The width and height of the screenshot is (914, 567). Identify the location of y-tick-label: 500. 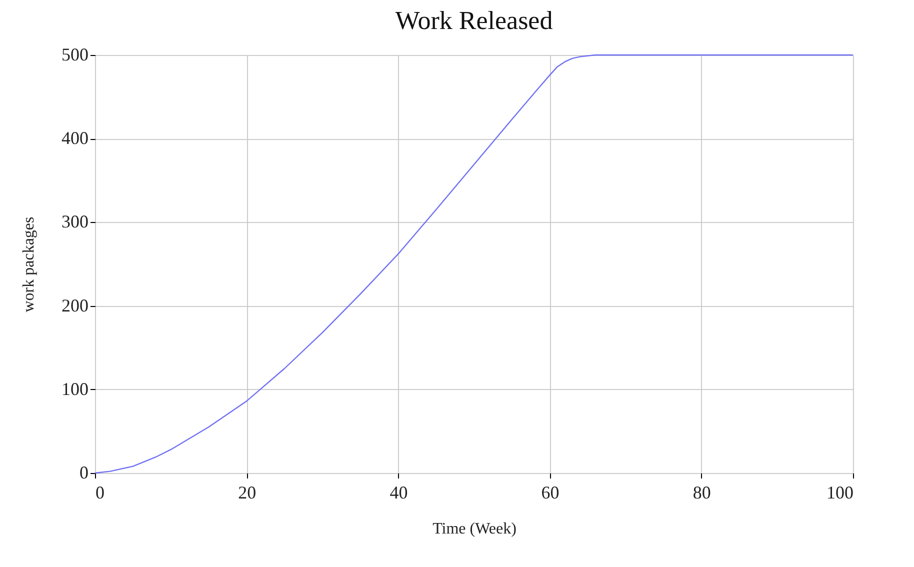
(75, 54).